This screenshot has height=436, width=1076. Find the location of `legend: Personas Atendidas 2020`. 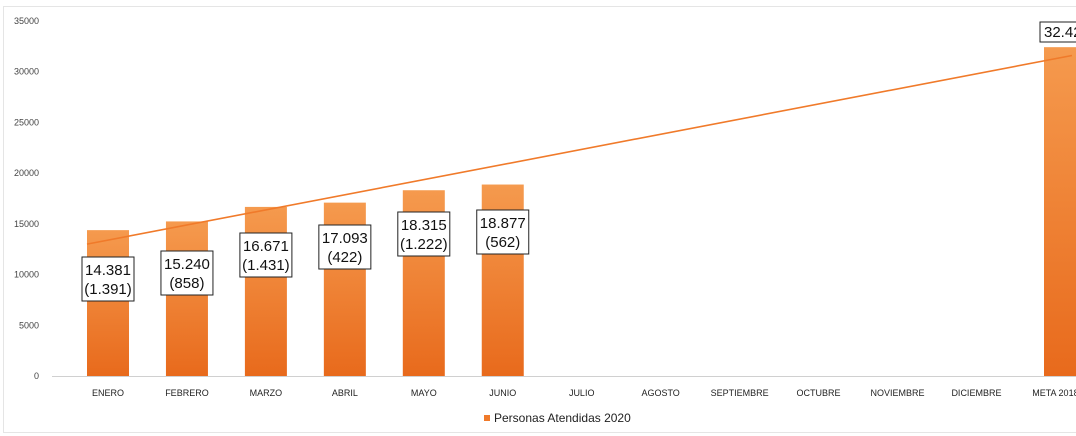

legend: Personas Atendidas 2020 is located at coordinates (557, 418).